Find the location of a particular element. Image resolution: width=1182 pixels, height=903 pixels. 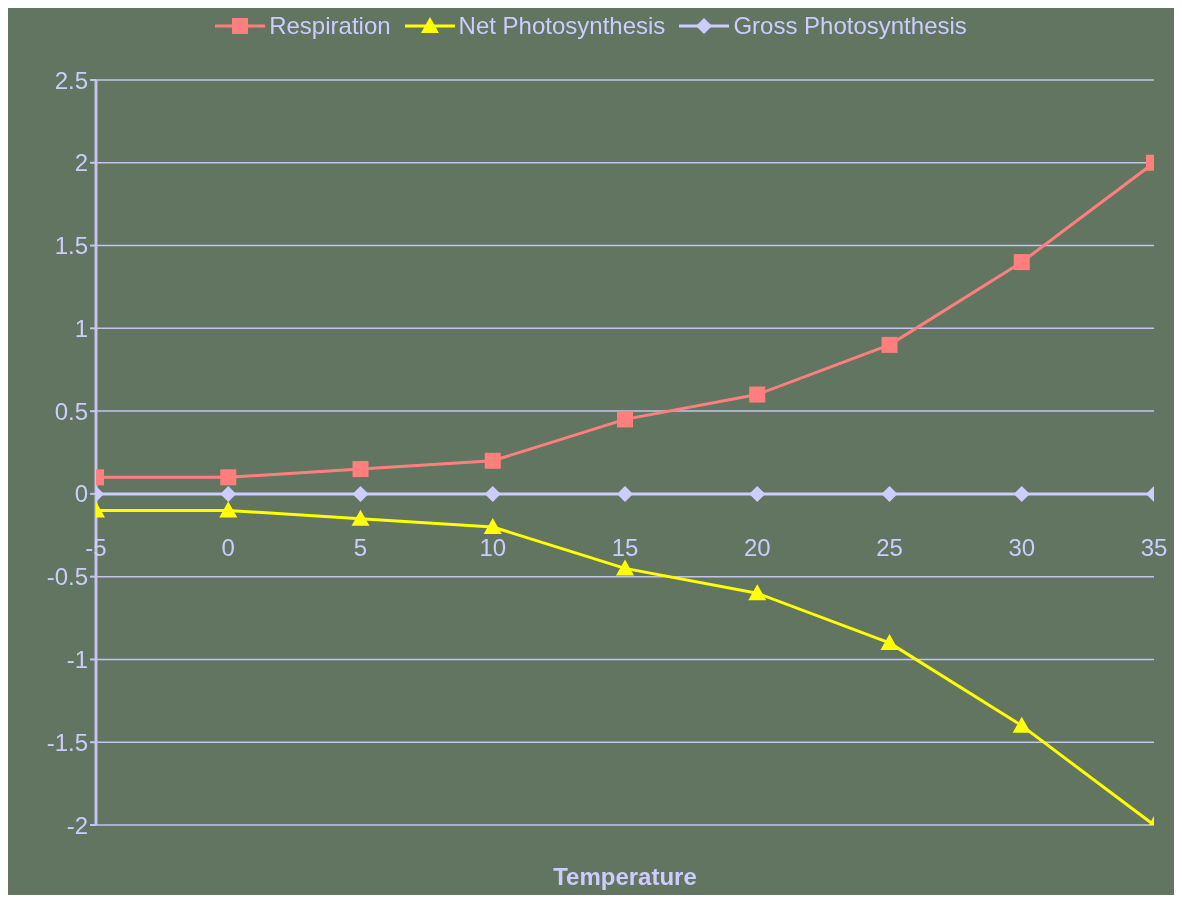

y-tick-label: -1.5 is located at coordinates (67, 742).